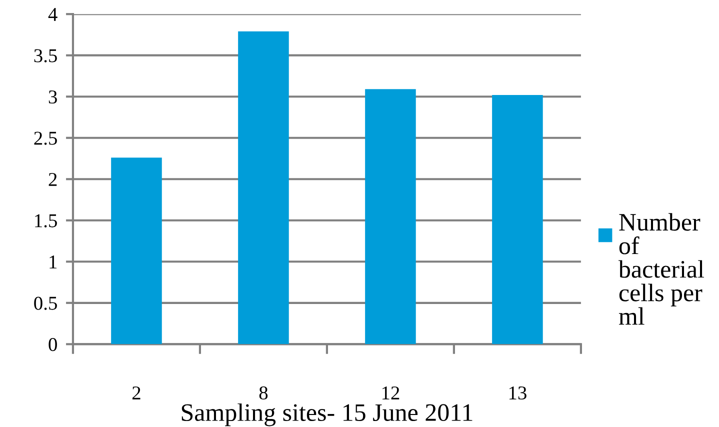  I want to click on y-tick-label: 4, so click(53, 14).